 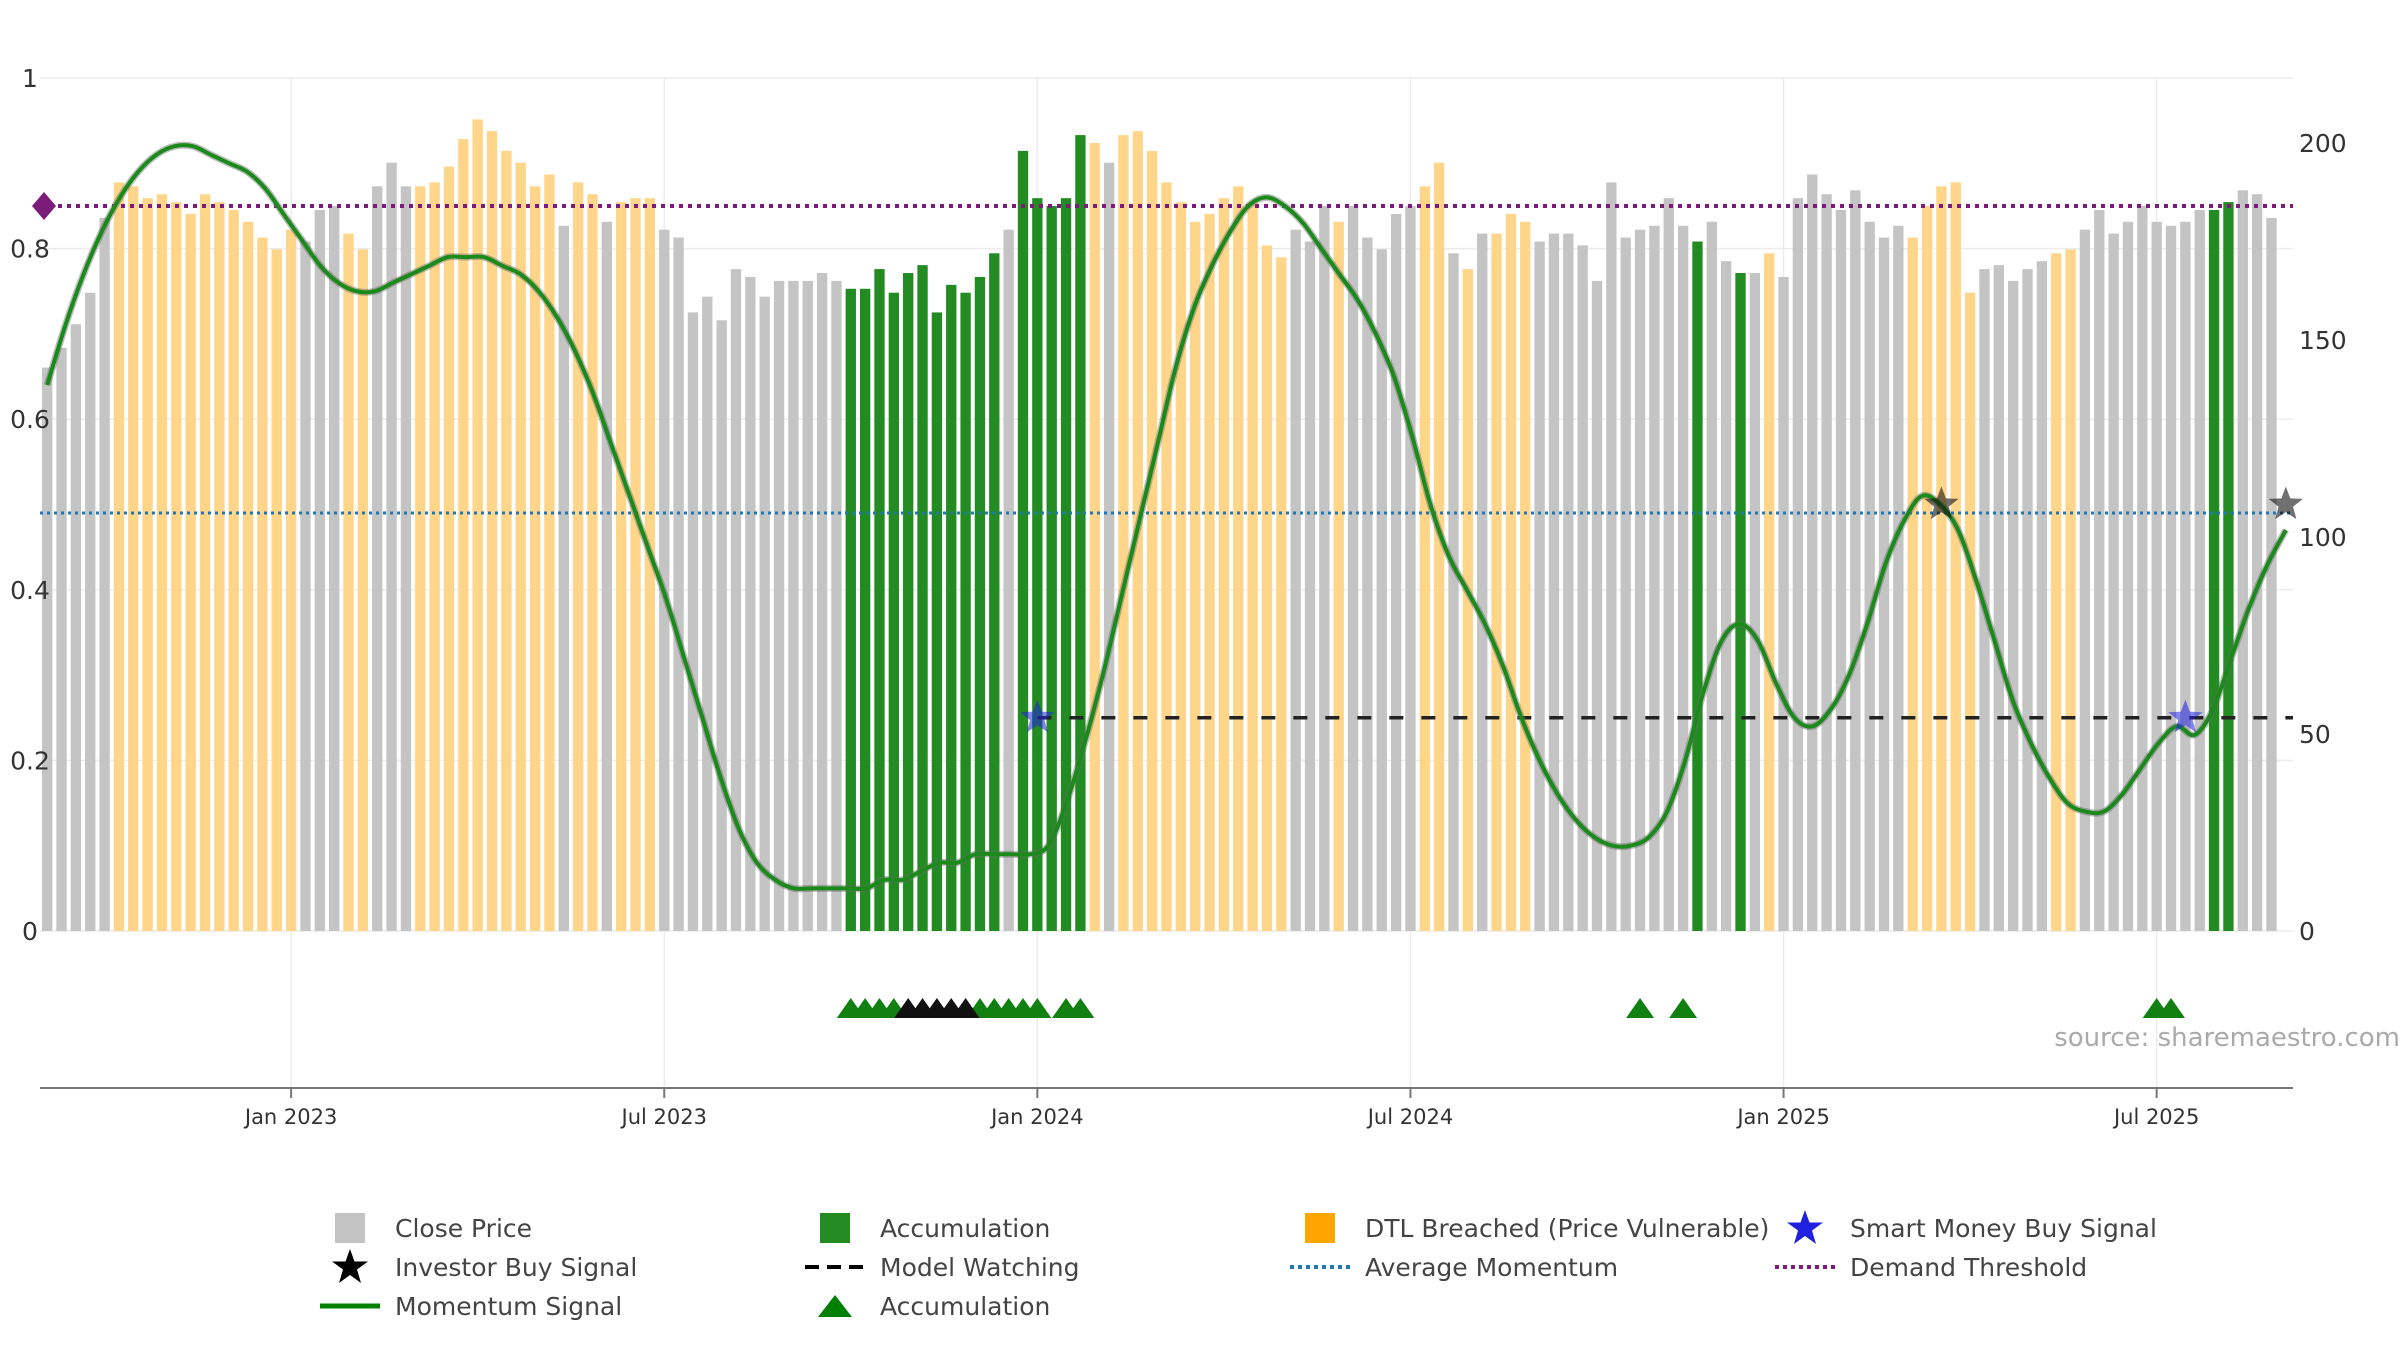 What do you see at coordinates (426, 1228) in the screenshot?
I see `legend-item: Close Price` at bounding box center [426, 1228].